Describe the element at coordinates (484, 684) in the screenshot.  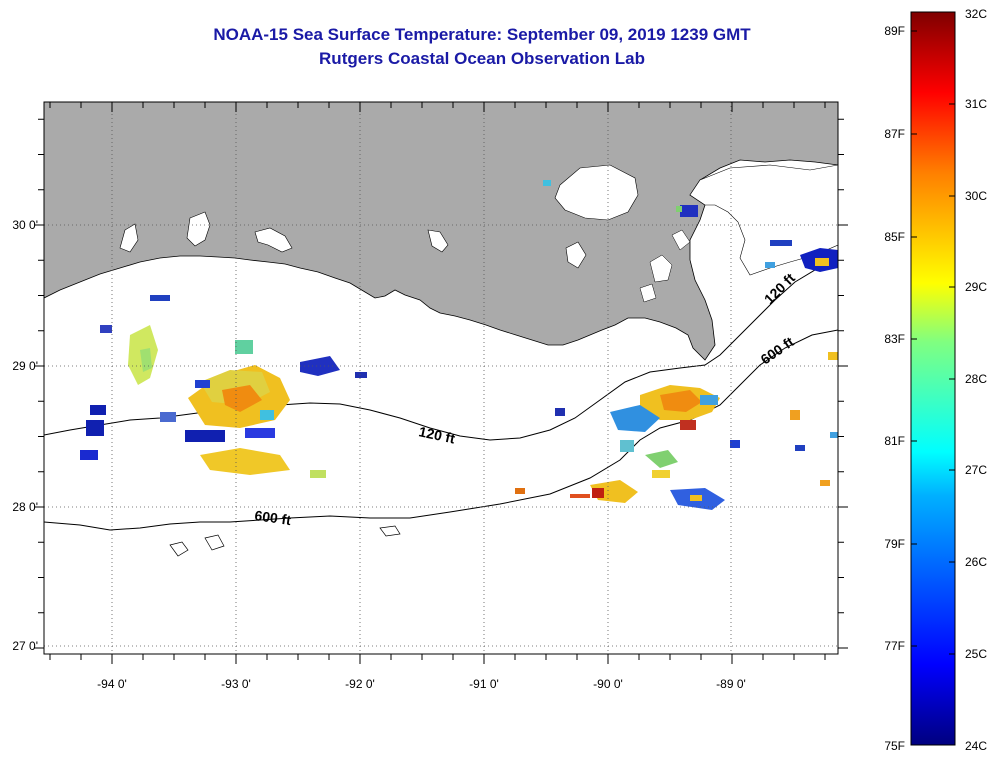
I see `lon-label: -91 0'` at that location.